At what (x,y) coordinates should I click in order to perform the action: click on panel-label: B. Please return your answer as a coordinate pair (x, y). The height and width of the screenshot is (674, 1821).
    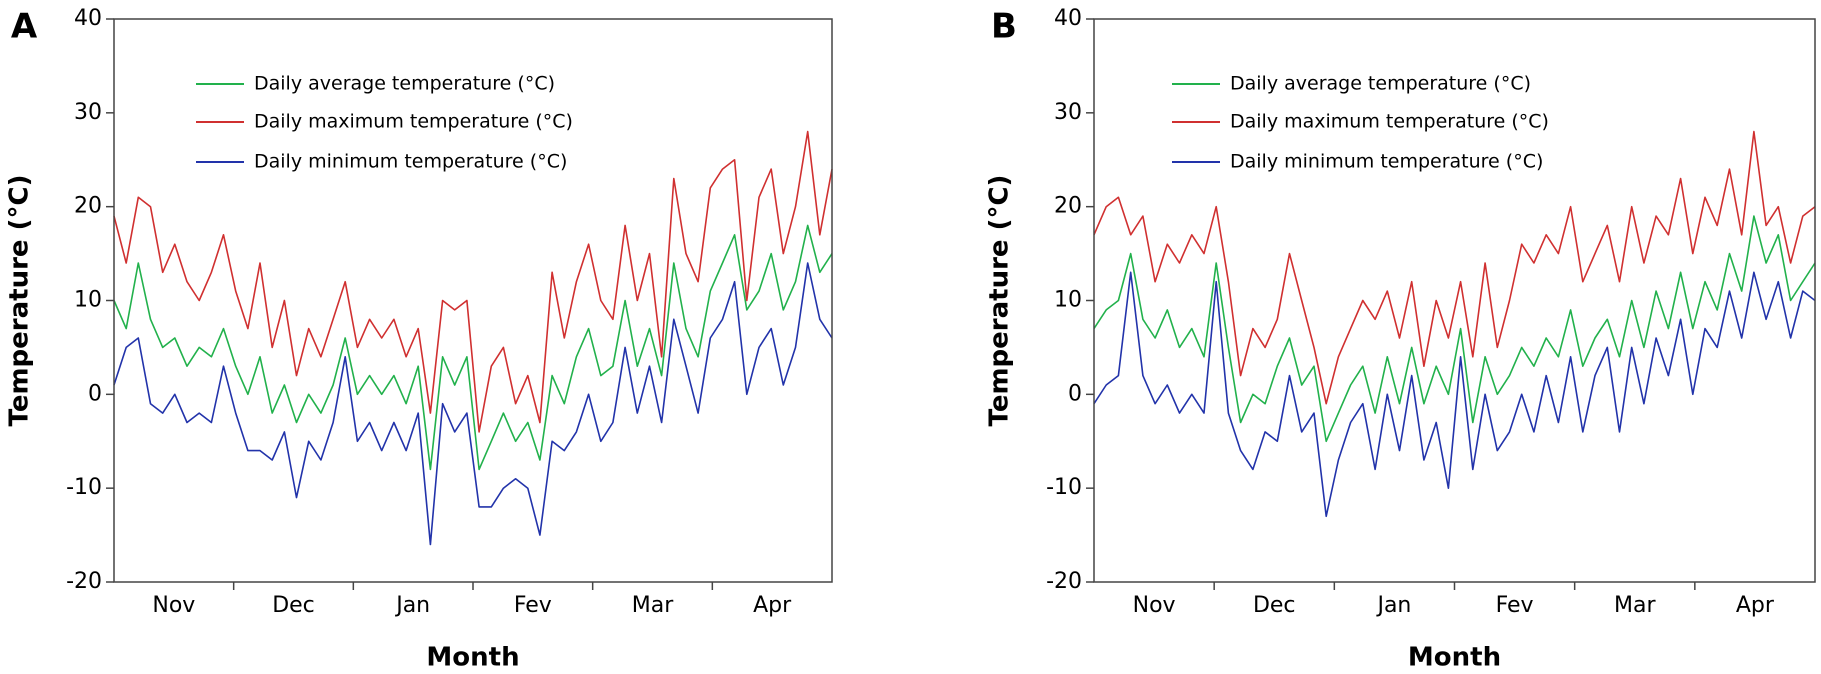
    Looking at the image, I should click on (1004, 27).